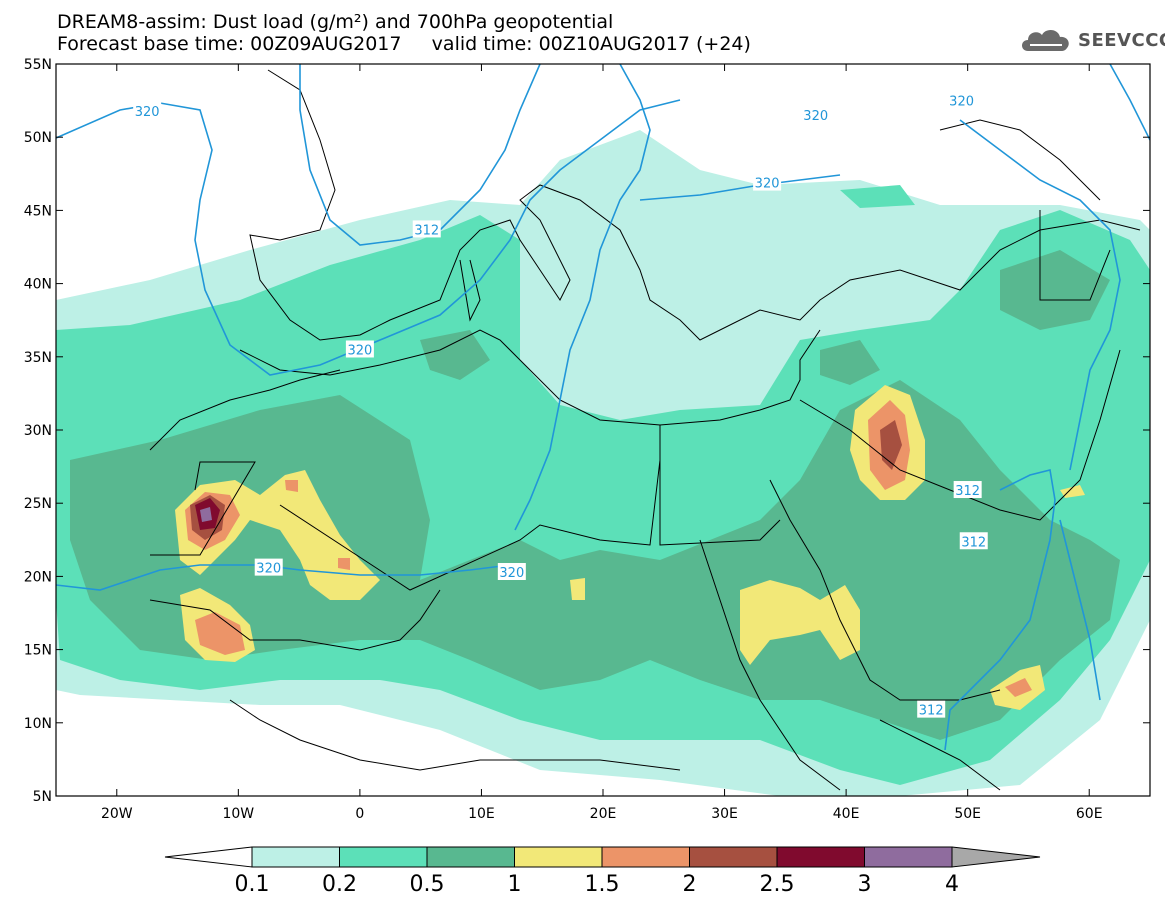 Image resolution: width=1165 pixels, height=907 pixels. Describe the element at coordinates (359, 814) in the screenshot. I see `lon-tick-label: 0` at that location.